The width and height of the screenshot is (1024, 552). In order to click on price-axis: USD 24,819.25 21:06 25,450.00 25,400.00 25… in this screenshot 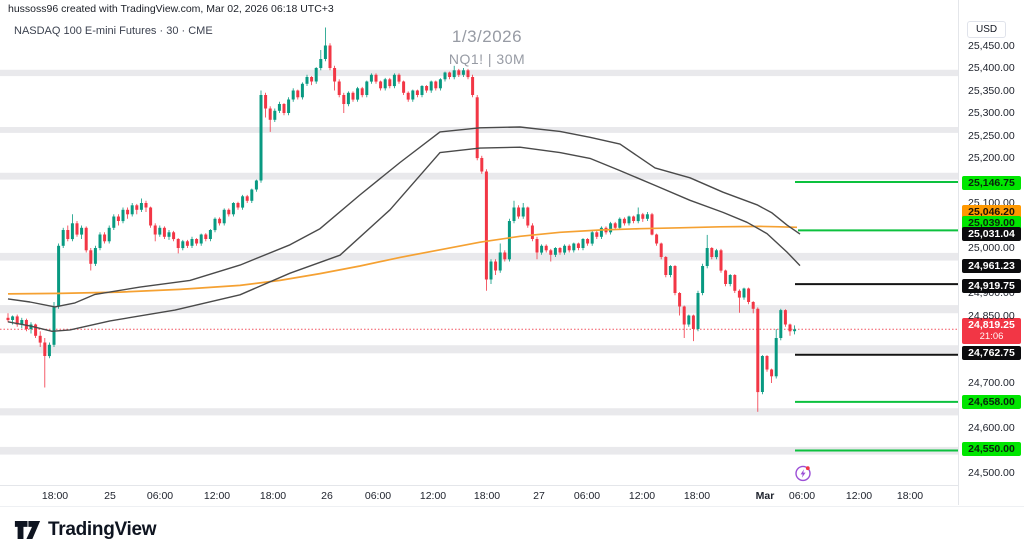, I will do `click(991, 252)`.